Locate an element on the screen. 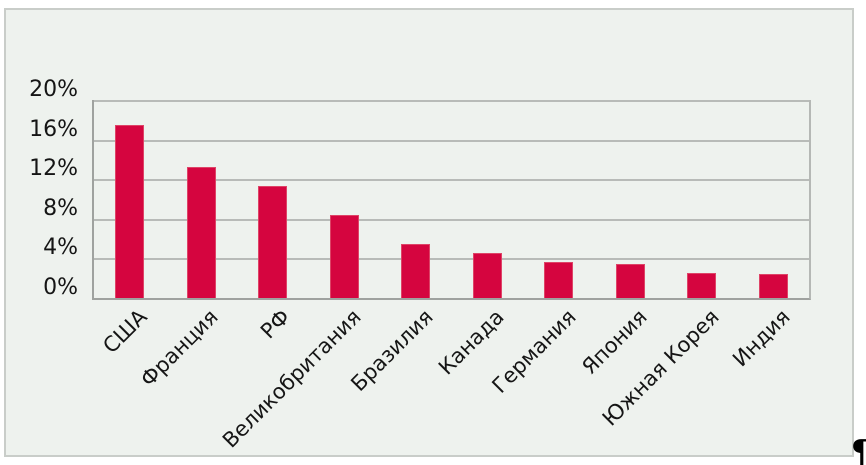 The image size is (866, 465). bar-Япония is located at coordinates (630, 281).